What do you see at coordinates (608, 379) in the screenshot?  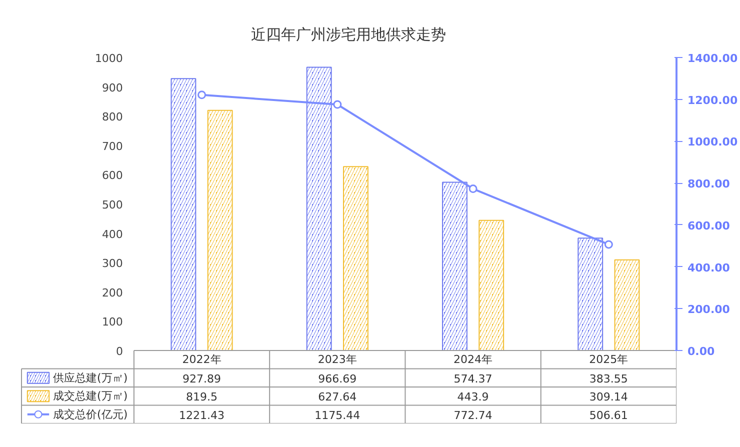 I see `data-label: 383.55` at bounding box center [608, 379].